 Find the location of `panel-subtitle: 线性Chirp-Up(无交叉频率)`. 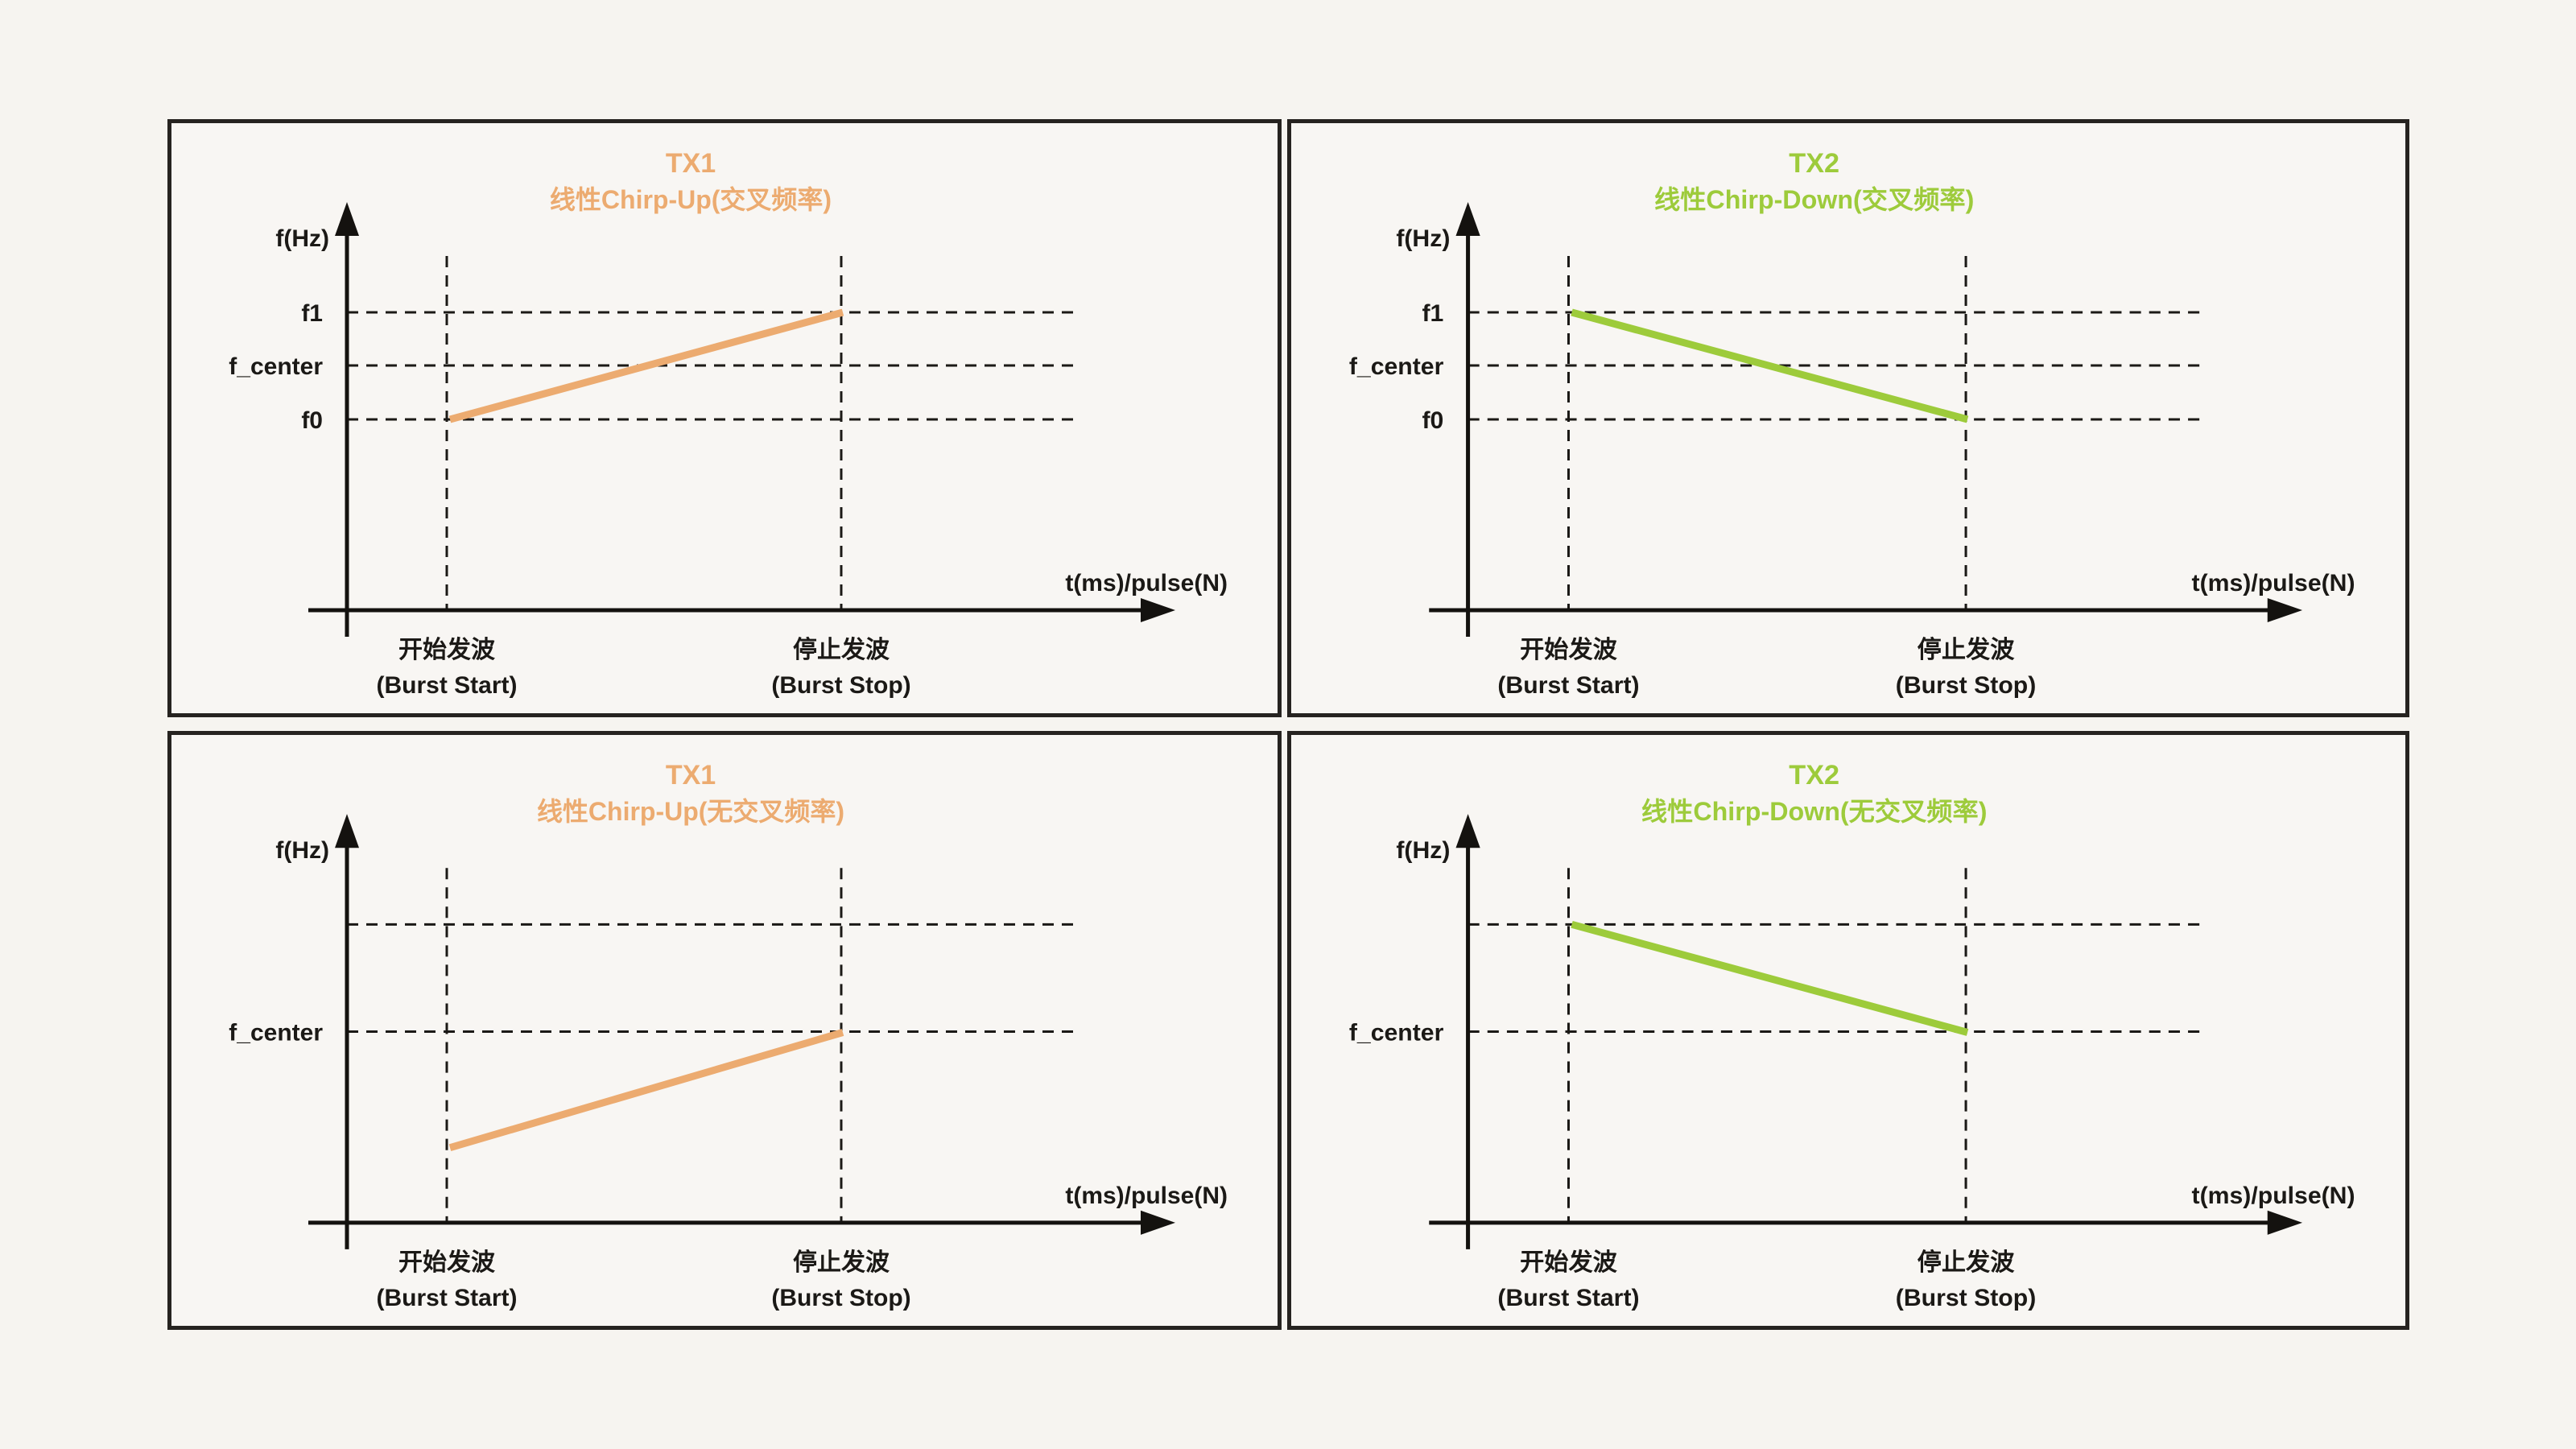

panel-subtitle: 线性Chirp-Up(无交叉频率) is located at coordinates (690, 811).